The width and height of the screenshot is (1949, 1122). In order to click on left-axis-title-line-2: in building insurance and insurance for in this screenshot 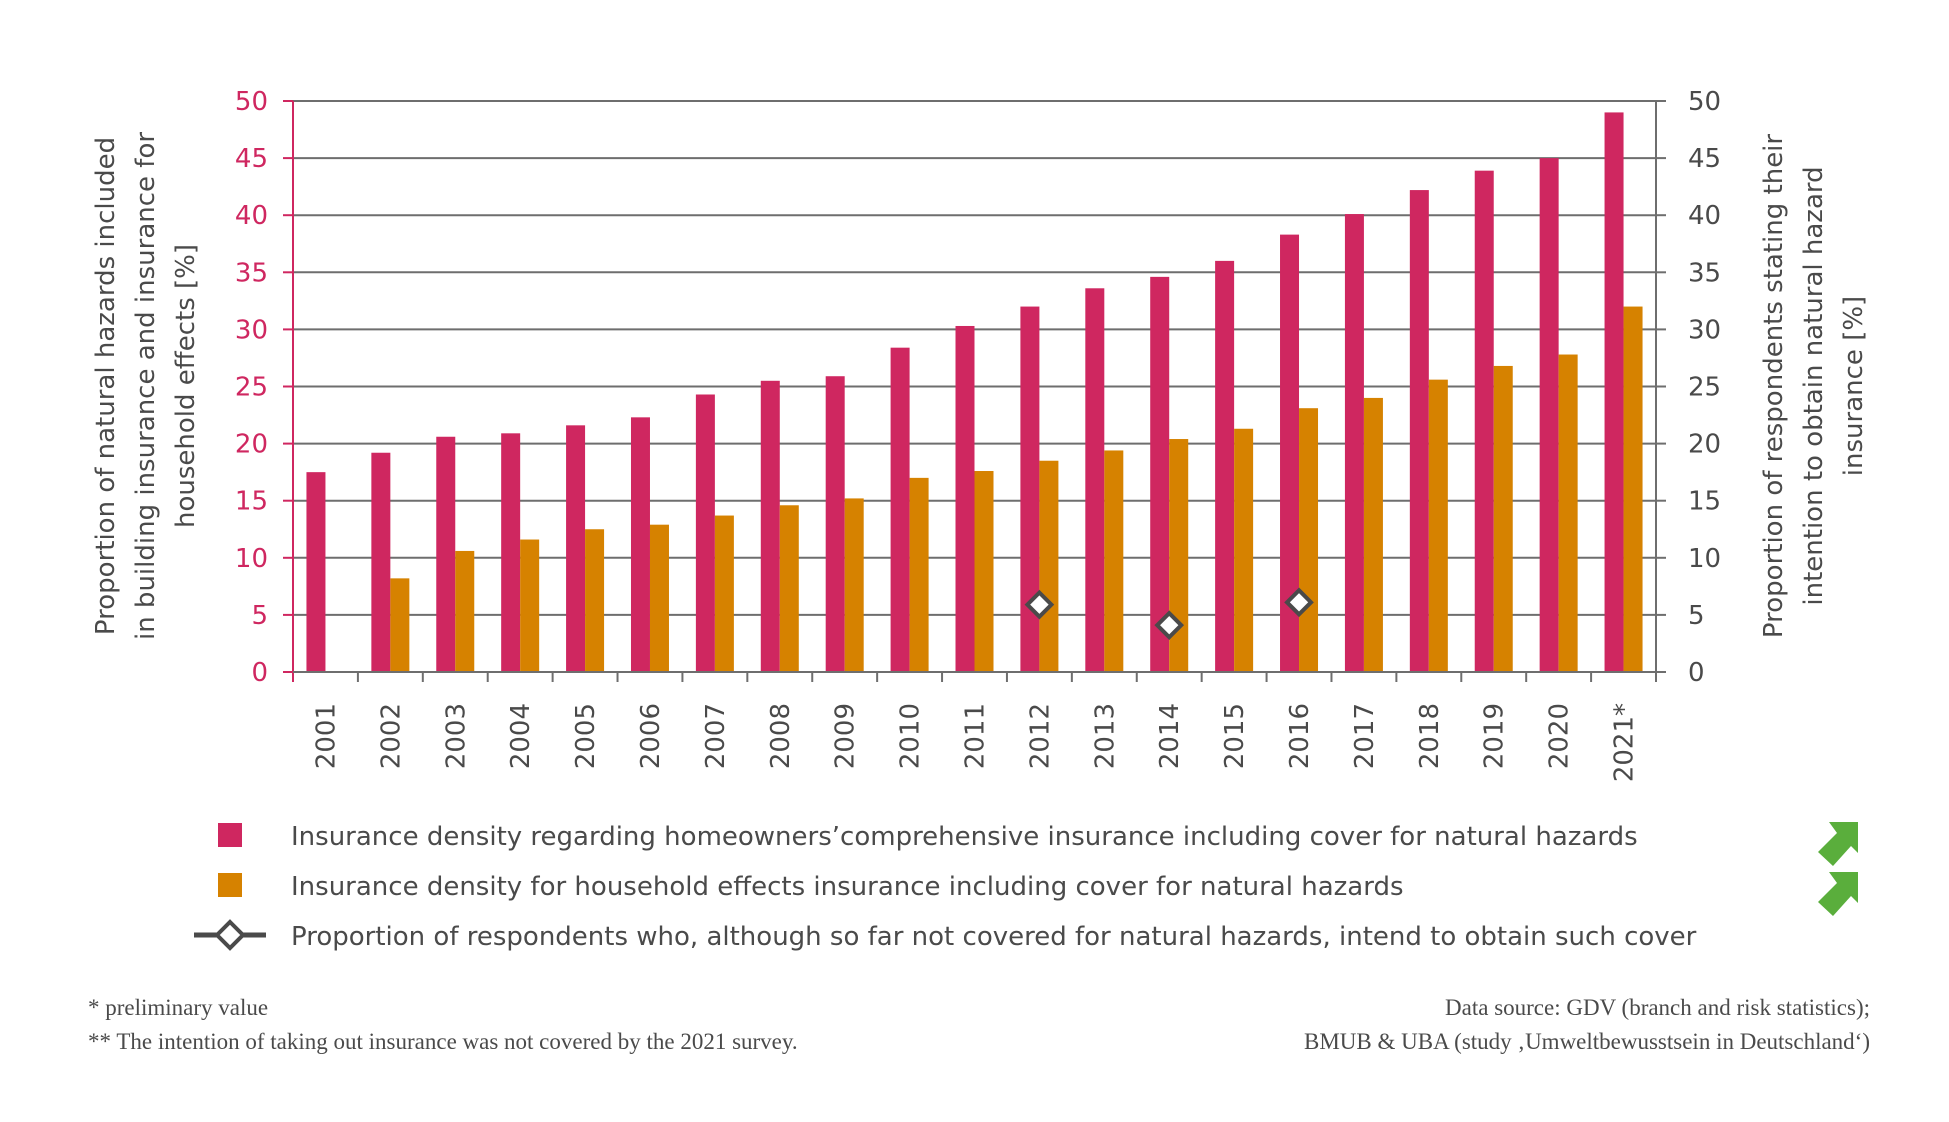, I will do `click(146, 386)`.